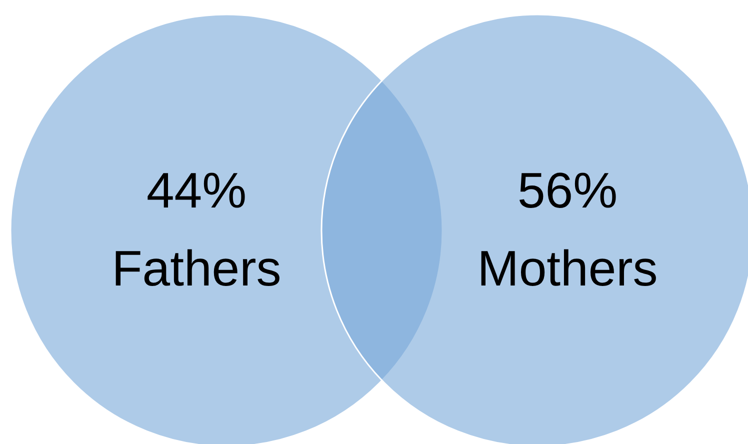  What do you see at coordinates (567, 190) in the screenshot?
I see `data-label: 56%` at bounding box center [567, 190].